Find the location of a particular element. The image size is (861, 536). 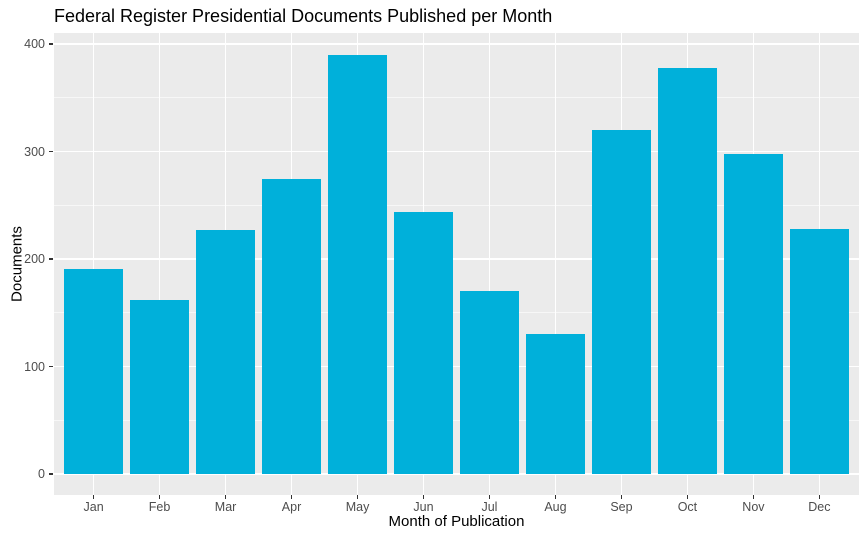

x-tick-mark-jul is located at coordinates (489, 497).